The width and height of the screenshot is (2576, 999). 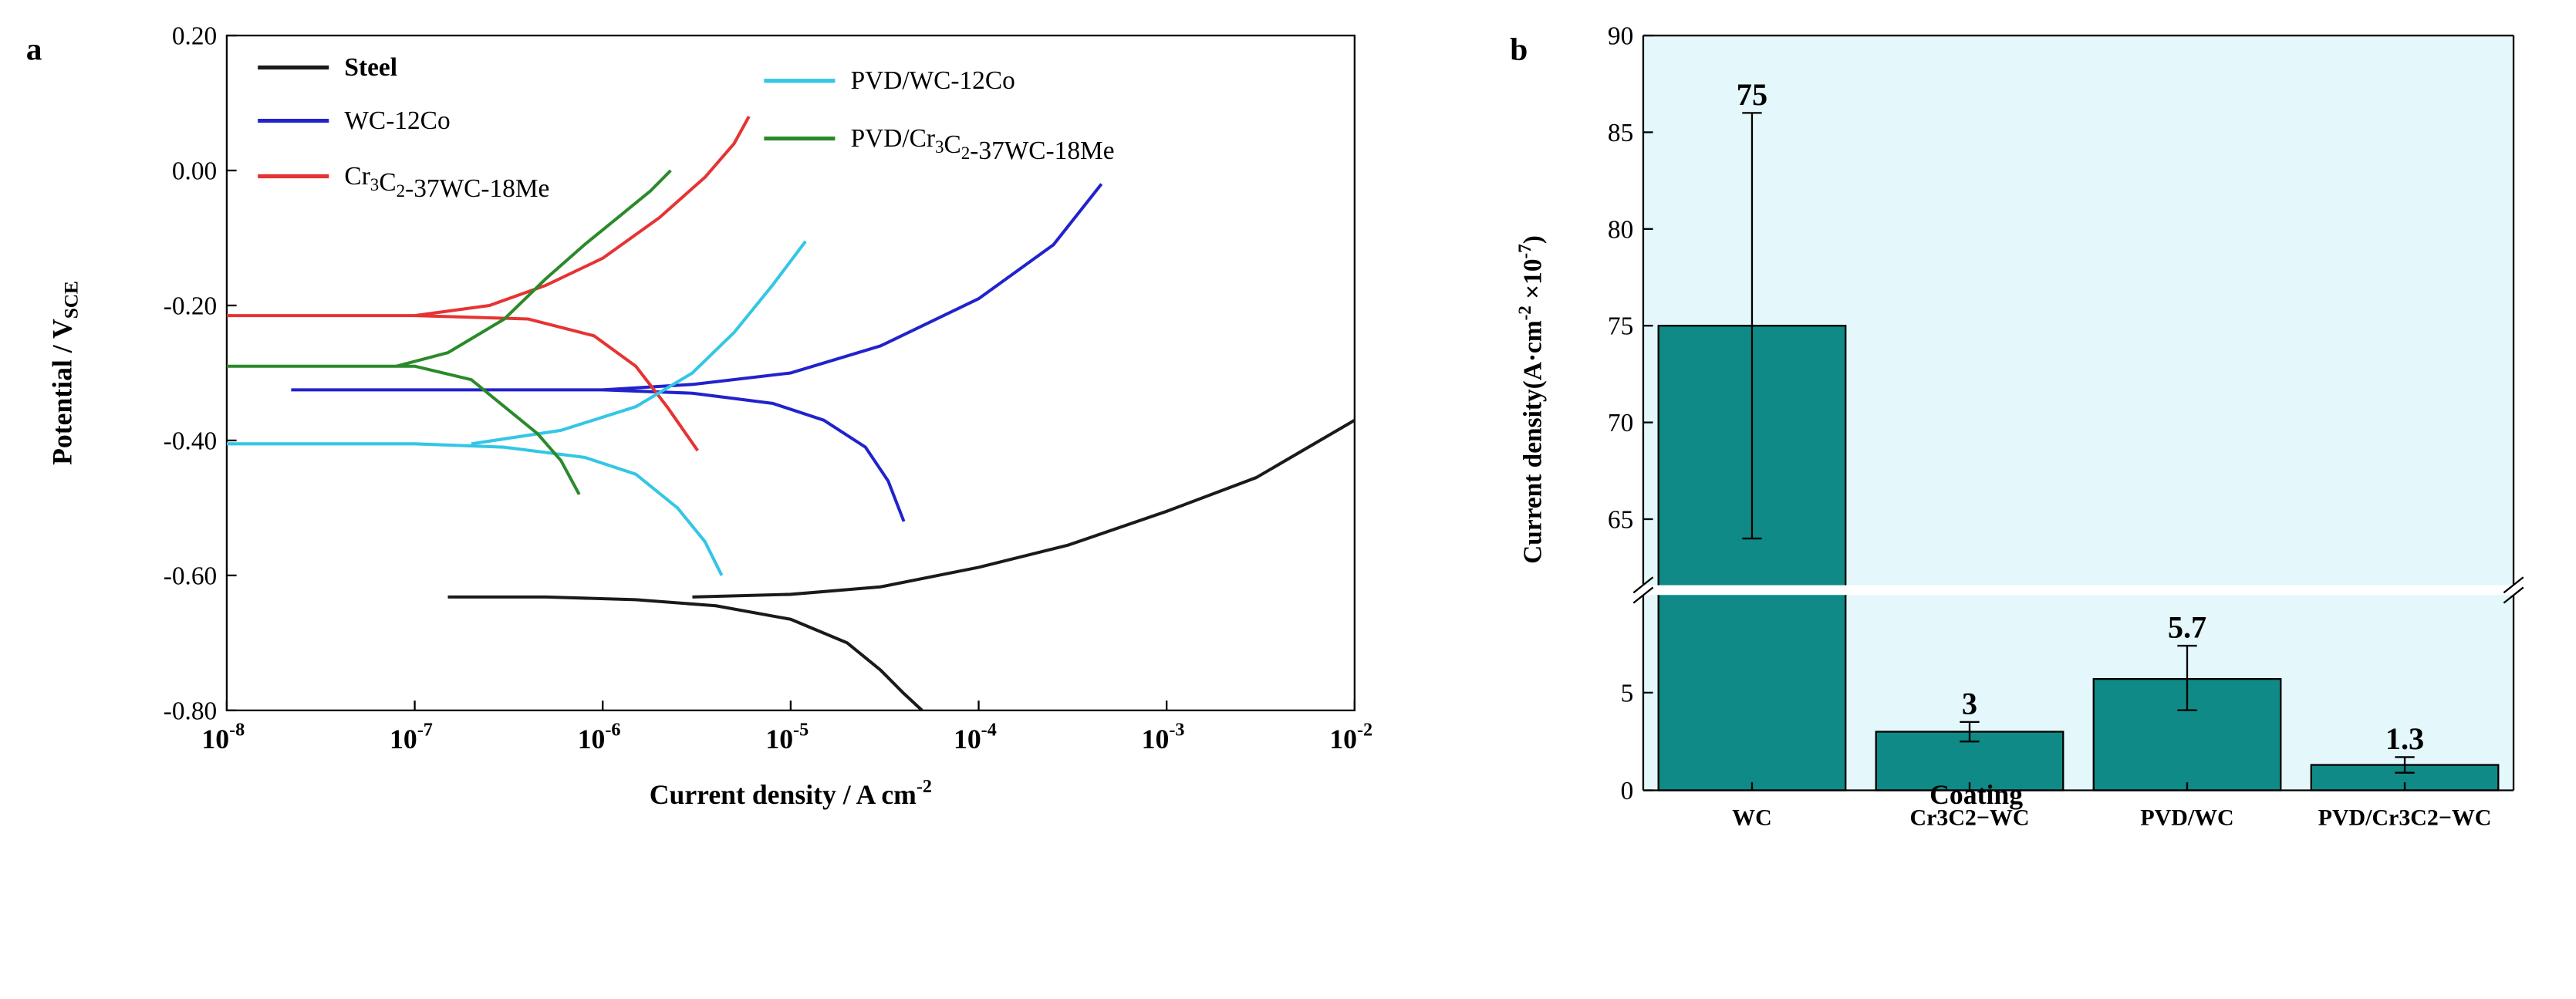 What do you see at coordinates (1365, 730) in the screenshot?
I see `panel-a-x-tick-exp: -2` at bounding box center [1365, 730].